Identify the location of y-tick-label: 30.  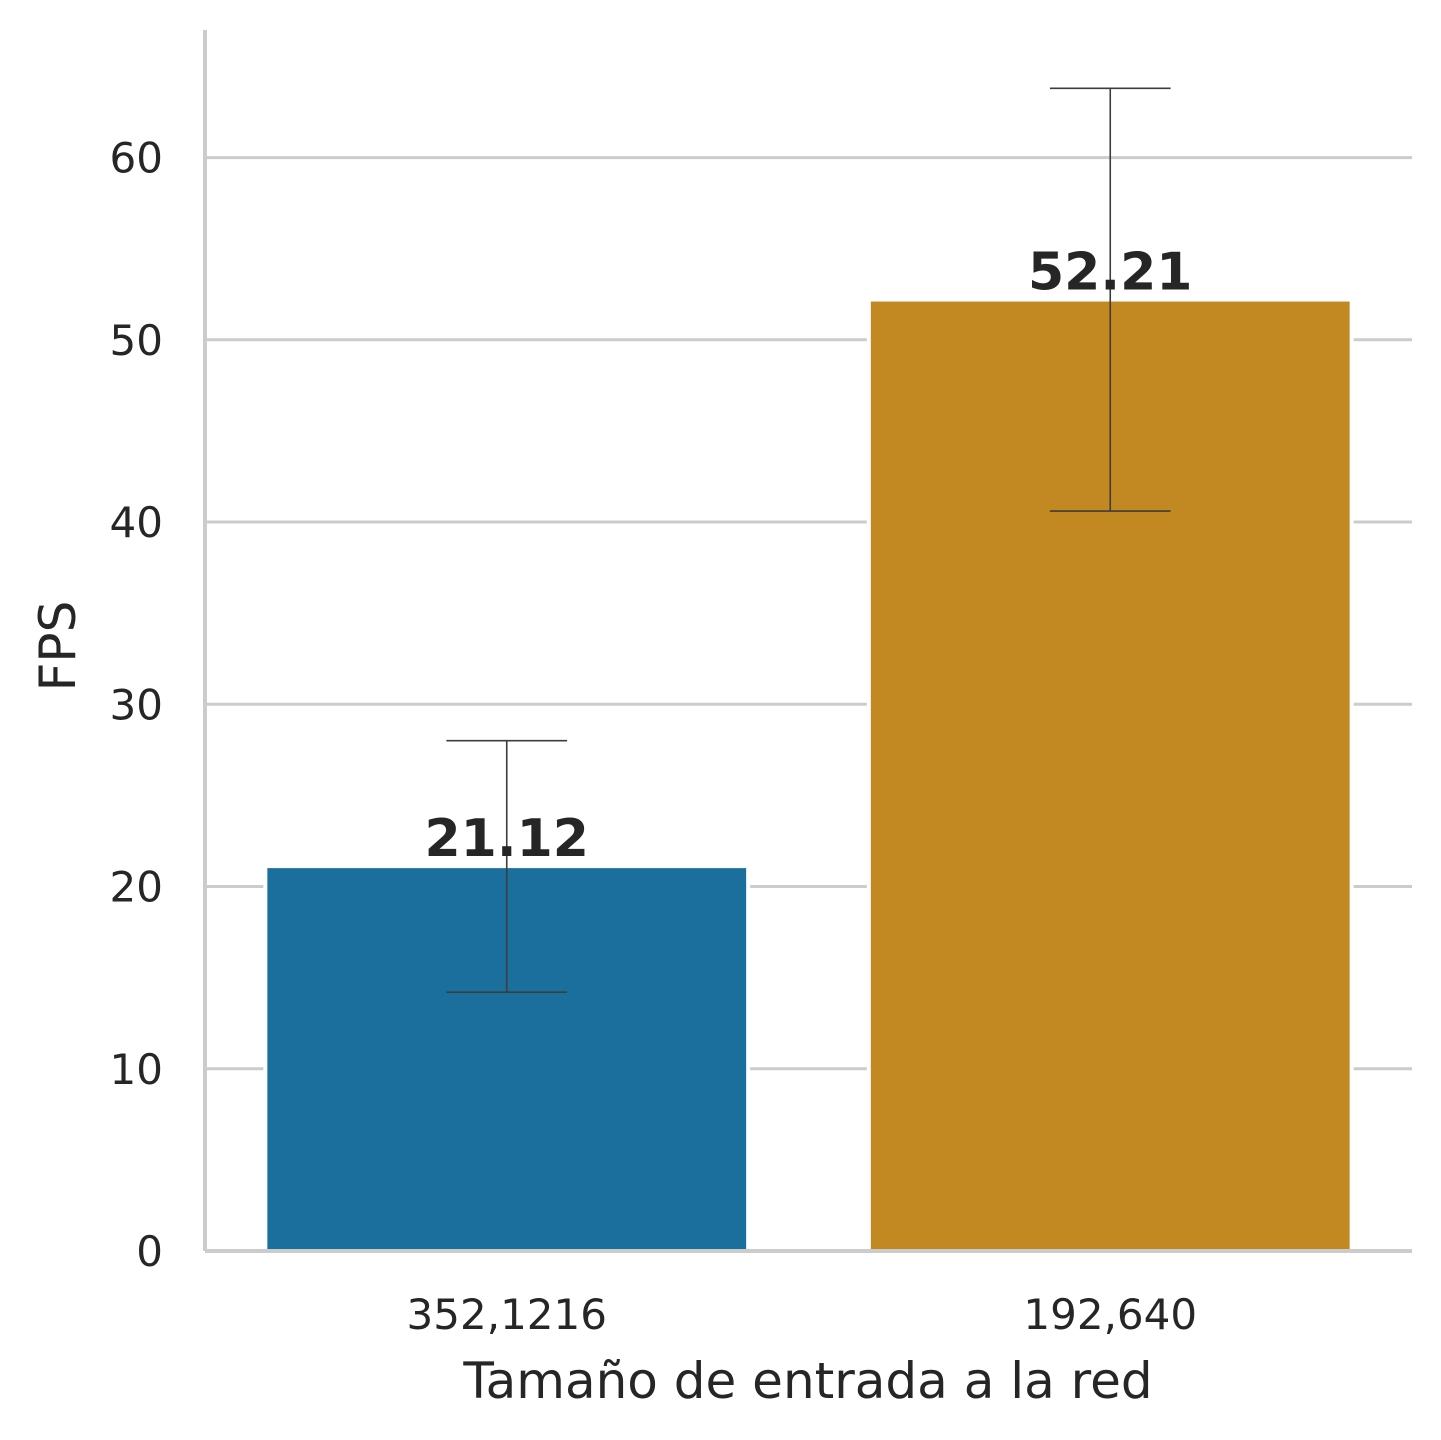
(136, 704).